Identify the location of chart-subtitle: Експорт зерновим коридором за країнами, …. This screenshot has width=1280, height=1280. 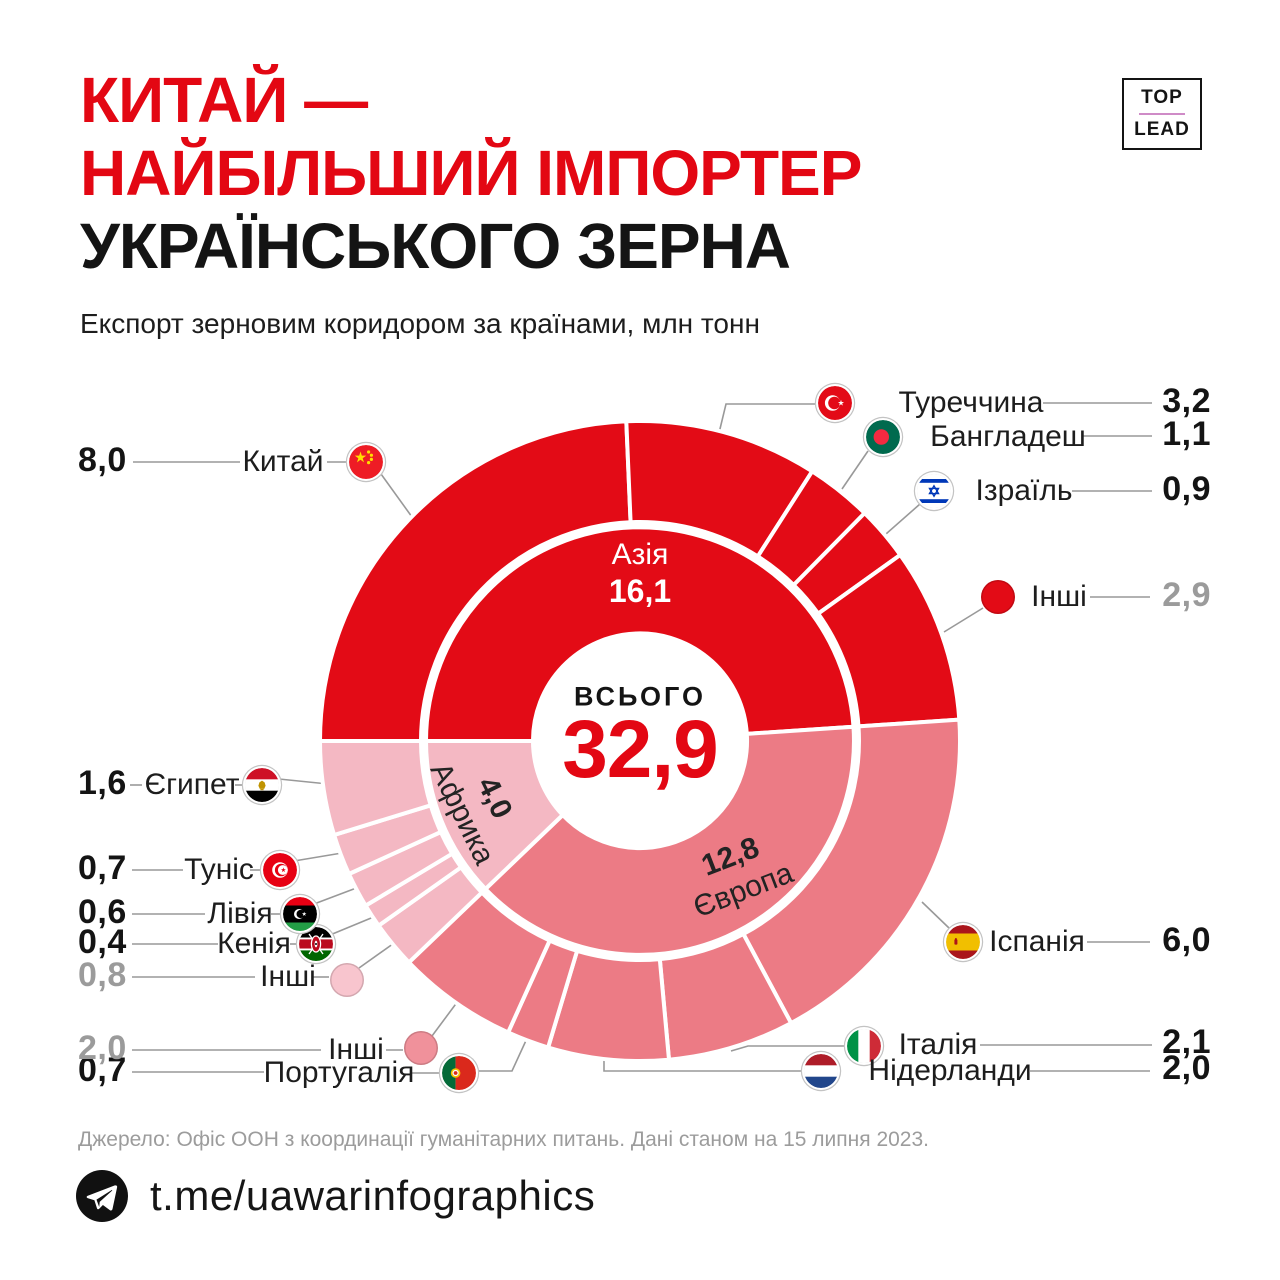
(420, 323).